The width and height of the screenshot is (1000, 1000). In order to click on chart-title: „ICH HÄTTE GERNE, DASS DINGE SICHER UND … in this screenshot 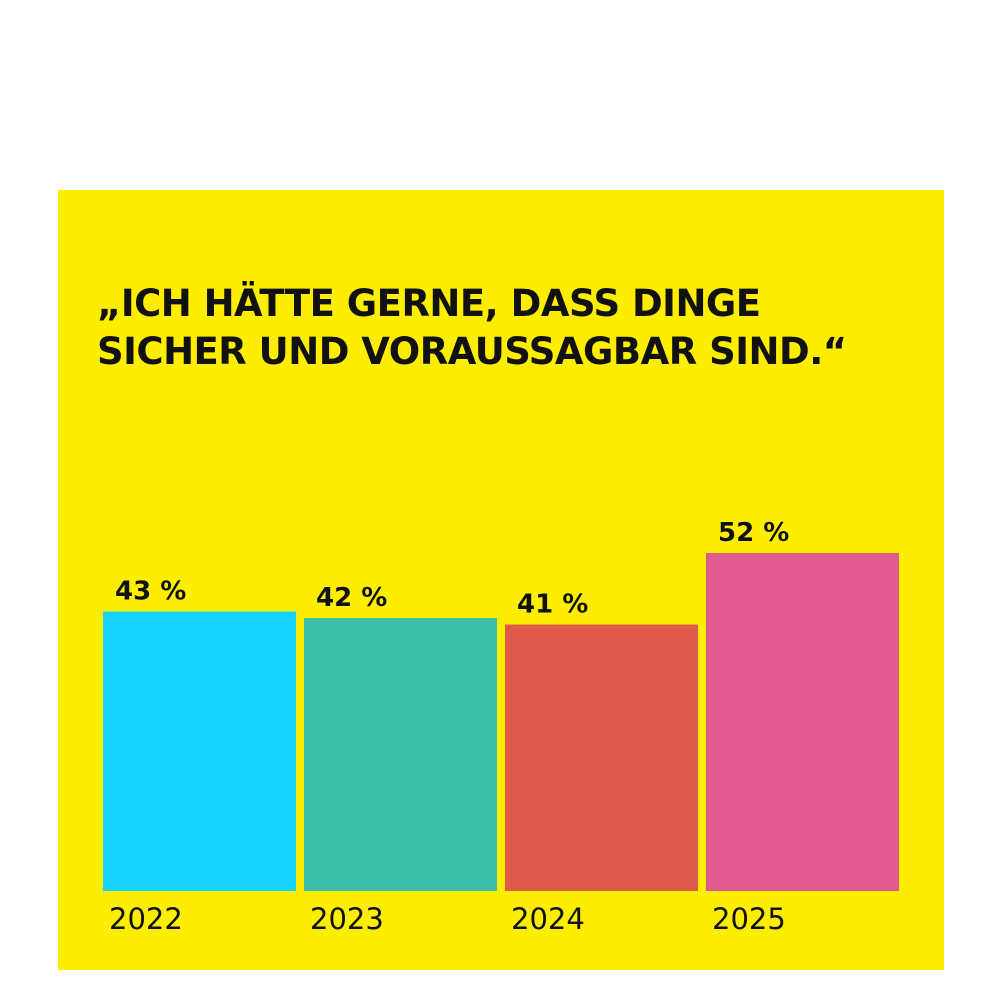, I will do `click(472, 328)`.